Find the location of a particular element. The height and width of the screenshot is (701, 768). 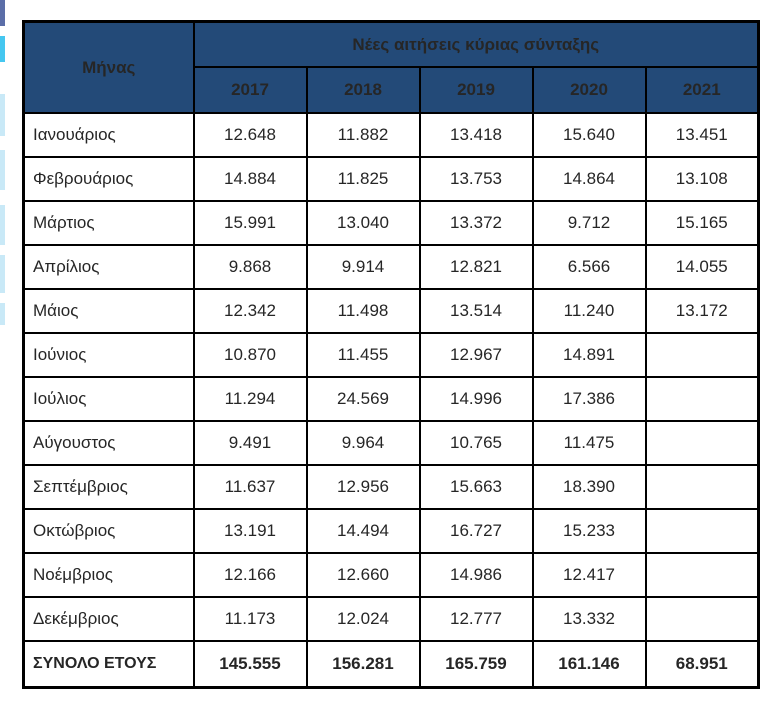

table-row: Αύγουστος 9.491 9.964 10.765 11.475 is located at coordinates (391, 443).